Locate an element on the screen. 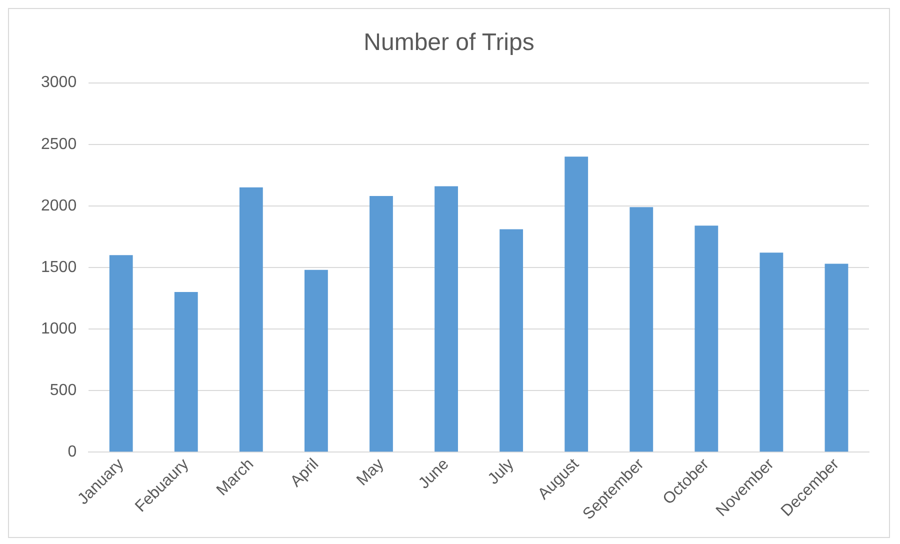 The image size is (900, 544). y-tick-label: 3000 is located at coordinates (59, 83).